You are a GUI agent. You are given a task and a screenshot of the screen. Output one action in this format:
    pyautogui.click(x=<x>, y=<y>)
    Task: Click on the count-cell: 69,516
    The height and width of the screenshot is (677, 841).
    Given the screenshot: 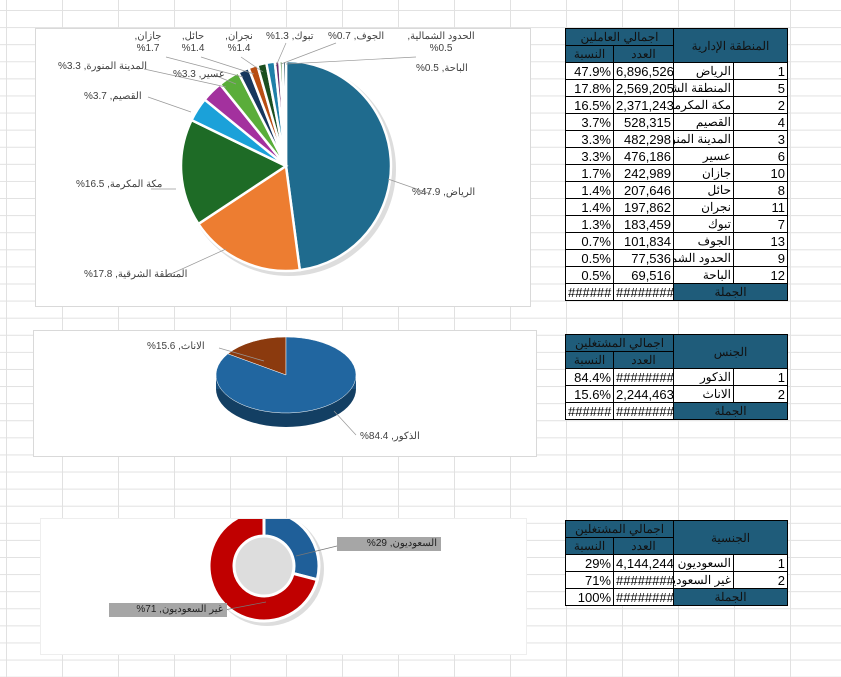 What is the action you would take?
    pyautogui.click(x=643, y=275)
    